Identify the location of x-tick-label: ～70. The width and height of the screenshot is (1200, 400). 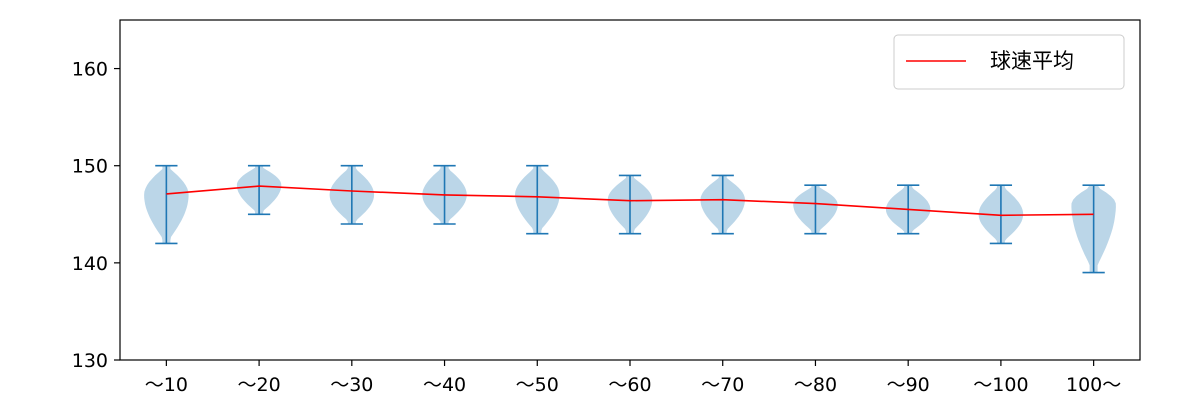
(722, 385).